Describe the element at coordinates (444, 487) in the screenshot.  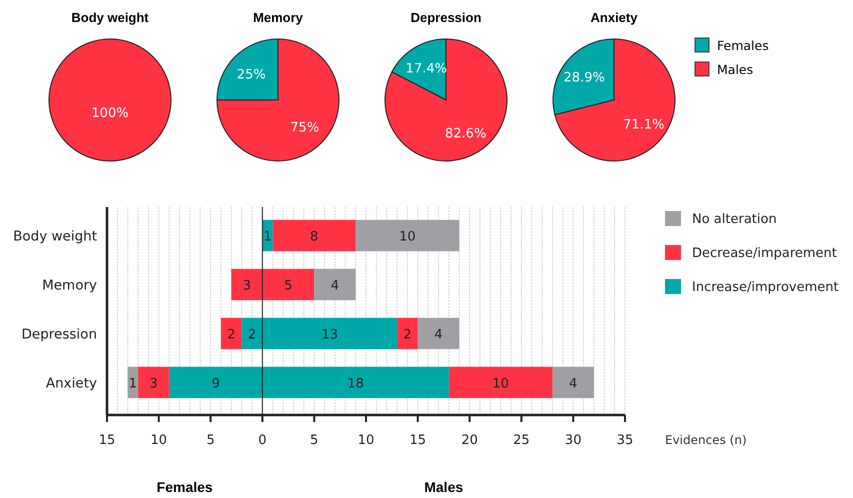
I see `text: Males` at that location.